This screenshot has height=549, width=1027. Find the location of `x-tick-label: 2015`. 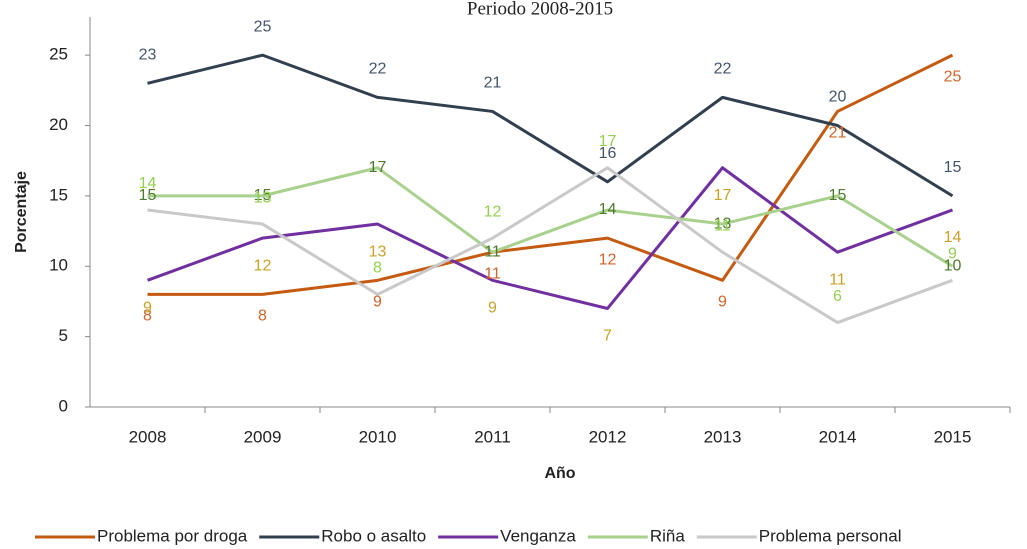

x-tick-label: 2015 is located at coordinates (953, 436).